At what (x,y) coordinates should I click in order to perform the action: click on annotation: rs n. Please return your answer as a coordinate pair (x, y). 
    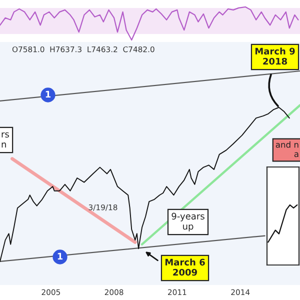
    Looking at the image, I should click on (5, 140).